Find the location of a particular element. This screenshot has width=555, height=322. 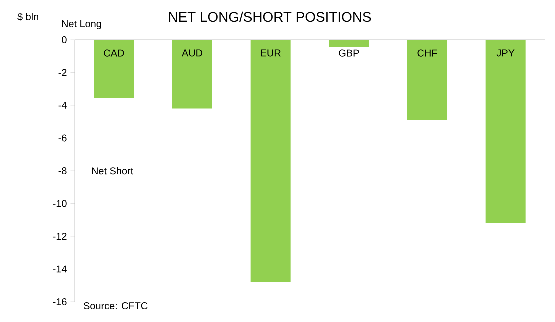

y-tick-label: -2 is located at coordinates (62, 72).